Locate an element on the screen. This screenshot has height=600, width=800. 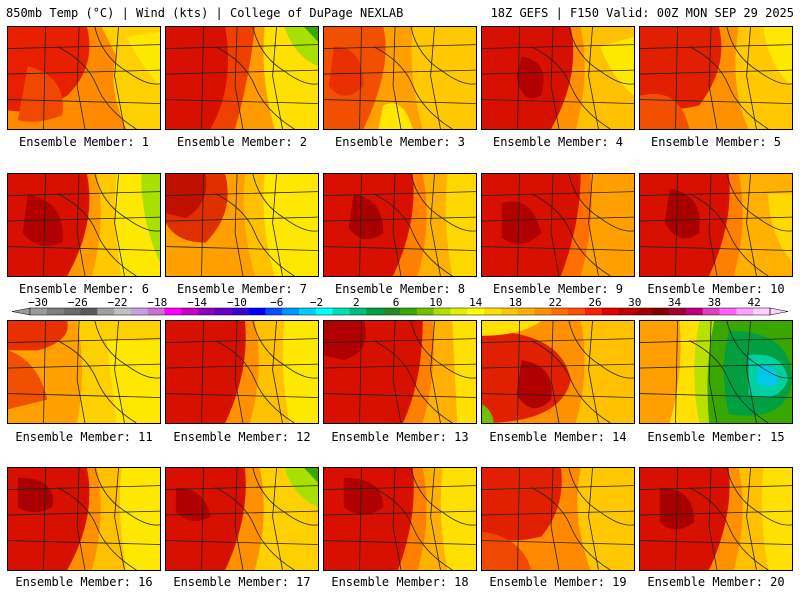
ensemble-member-label: Ensemble Member: 11 is located at coordinates (84, 437).